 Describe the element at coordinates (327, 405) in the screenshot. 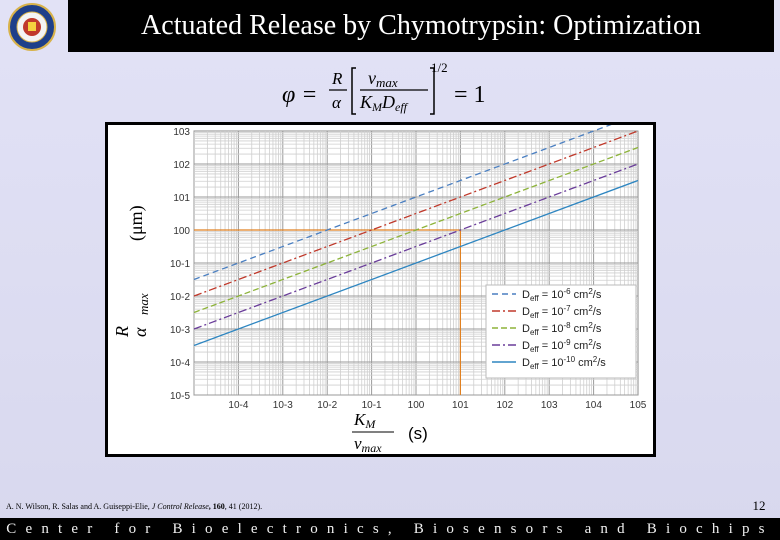

I see `x-tick-label: 10-2` at that location.